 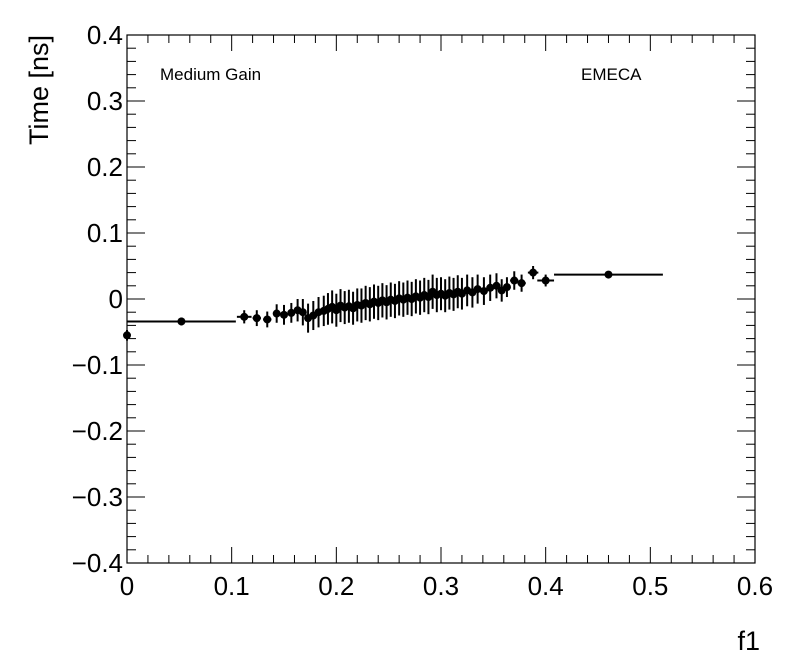 I want to click on data-points, so click(x=393, y=303).